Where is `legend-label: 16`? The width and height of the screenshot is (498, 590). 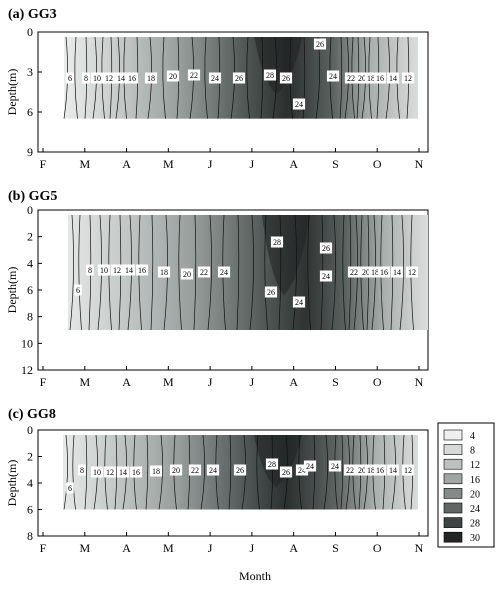 legend-label: 16 is located at coordinates (475, 480).